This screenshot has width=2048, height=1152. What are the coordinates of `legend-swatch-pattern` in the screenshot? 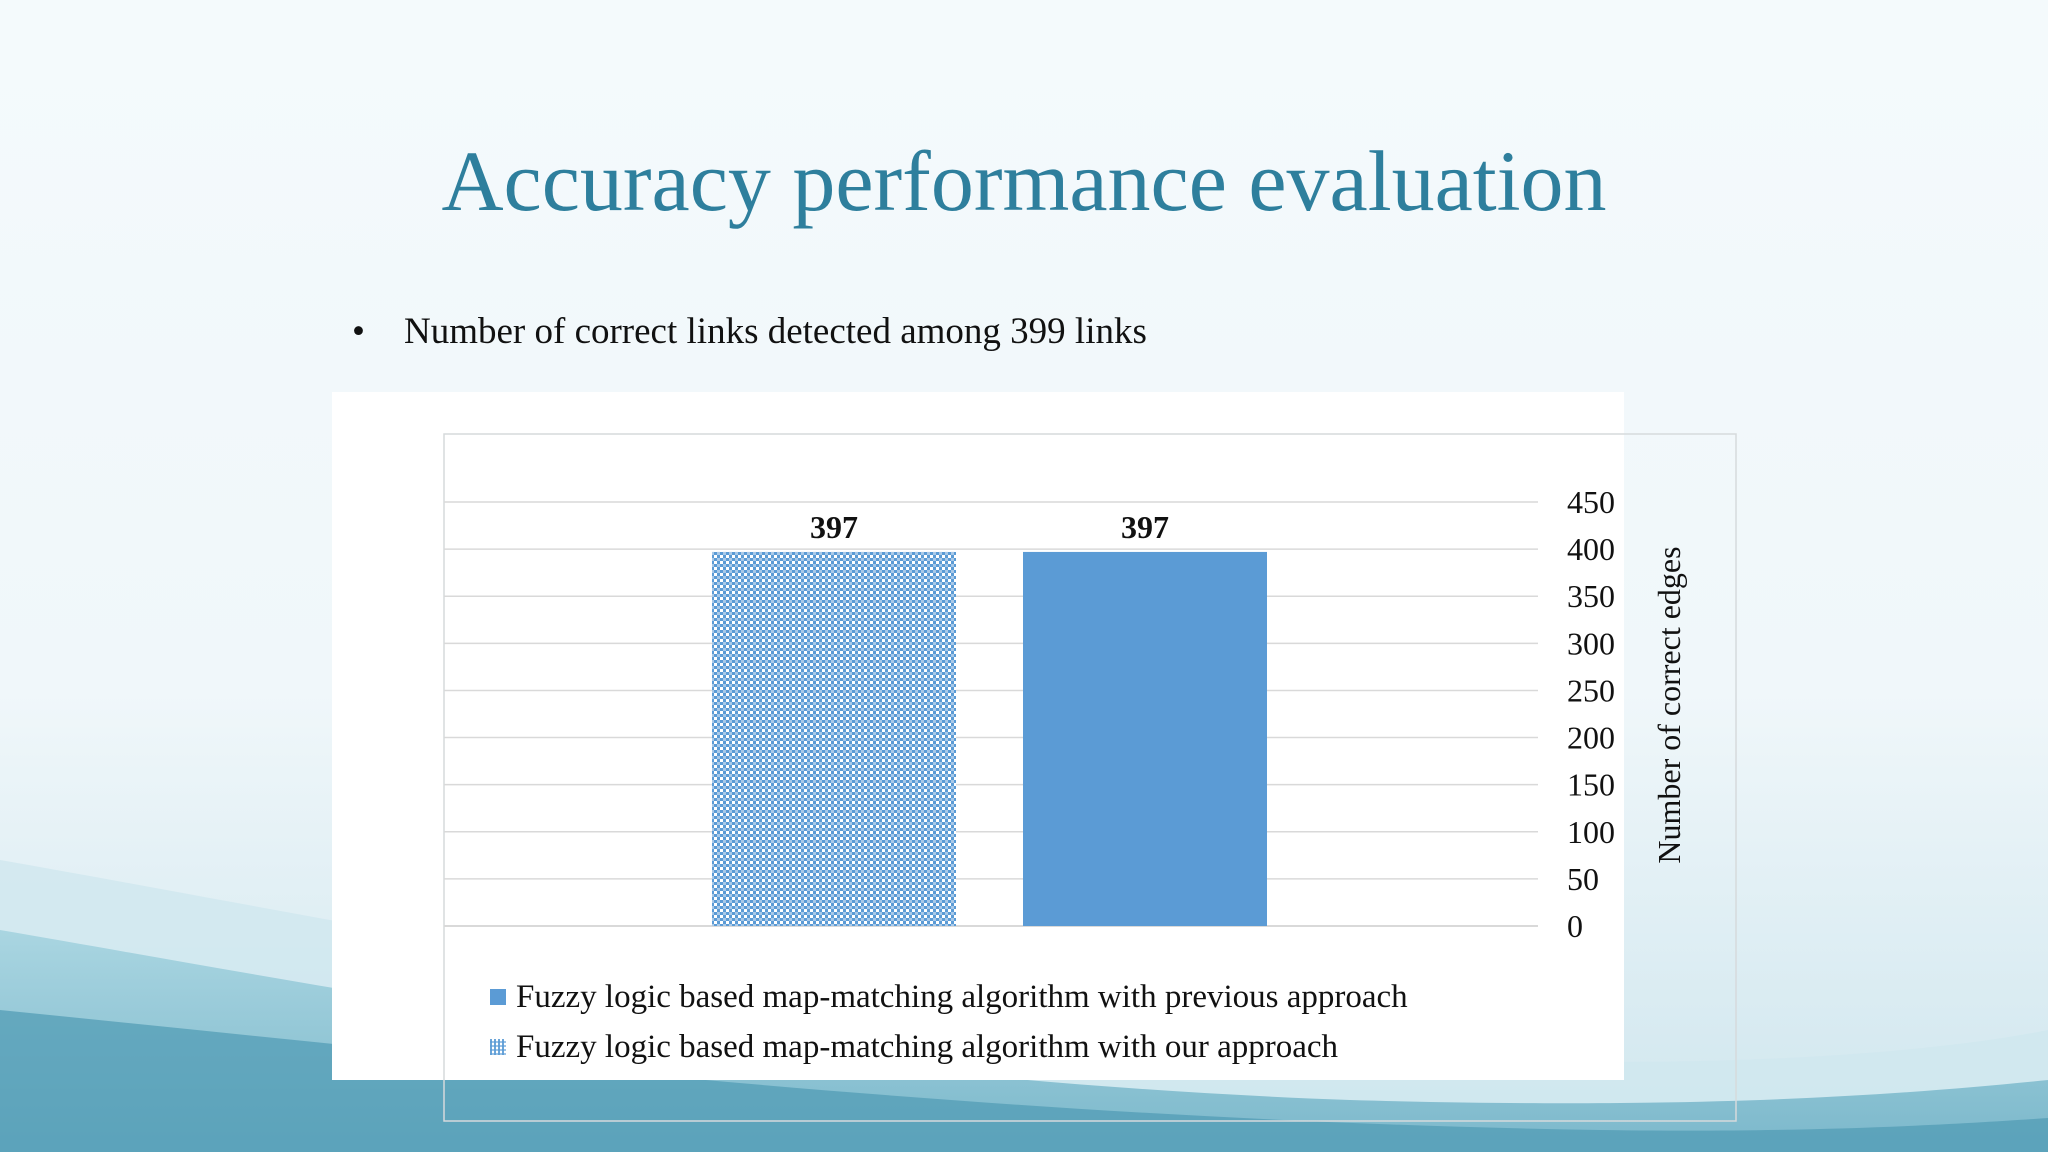 It's located at (498, 1047).